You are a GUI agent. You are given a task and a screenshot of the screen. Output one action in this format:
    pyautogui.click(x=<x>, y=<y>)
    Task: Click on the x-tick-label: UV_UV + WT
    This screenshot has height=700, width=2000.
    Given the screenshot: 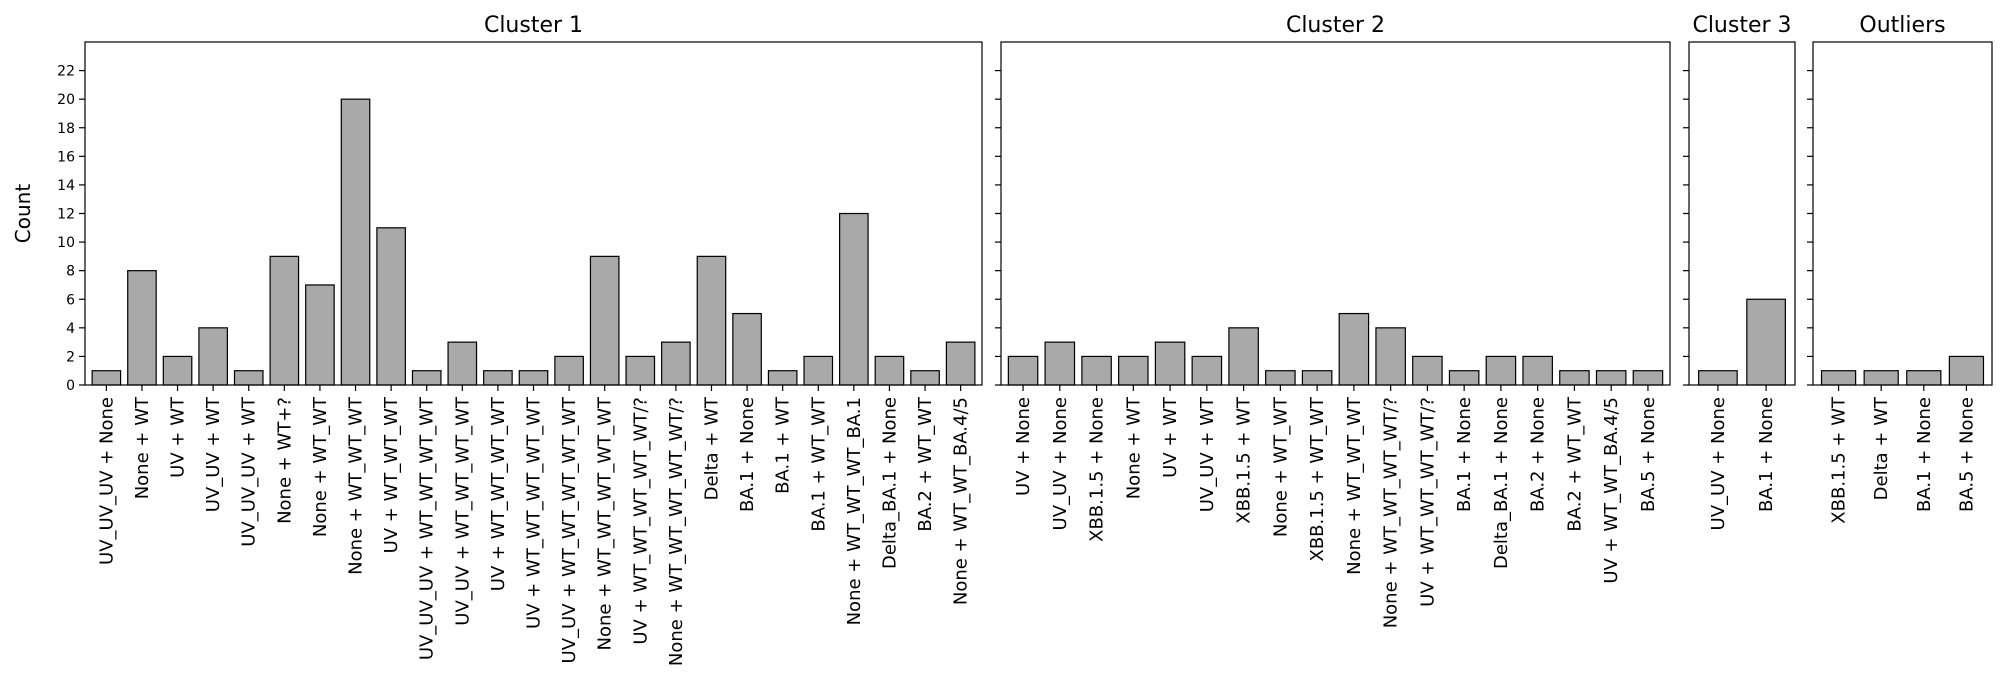 What is the action you would take?
    pyautogui.click(x=213, y=454)
    